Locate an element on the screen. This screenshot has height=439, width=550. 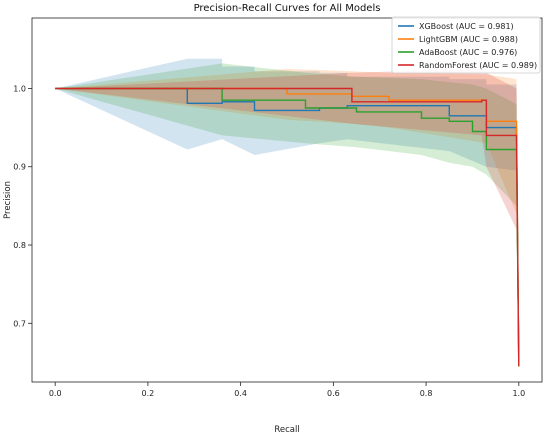
randomforest-legend-label: RandomForest (AUC = 0.989) is located at coordinates (478, 65).